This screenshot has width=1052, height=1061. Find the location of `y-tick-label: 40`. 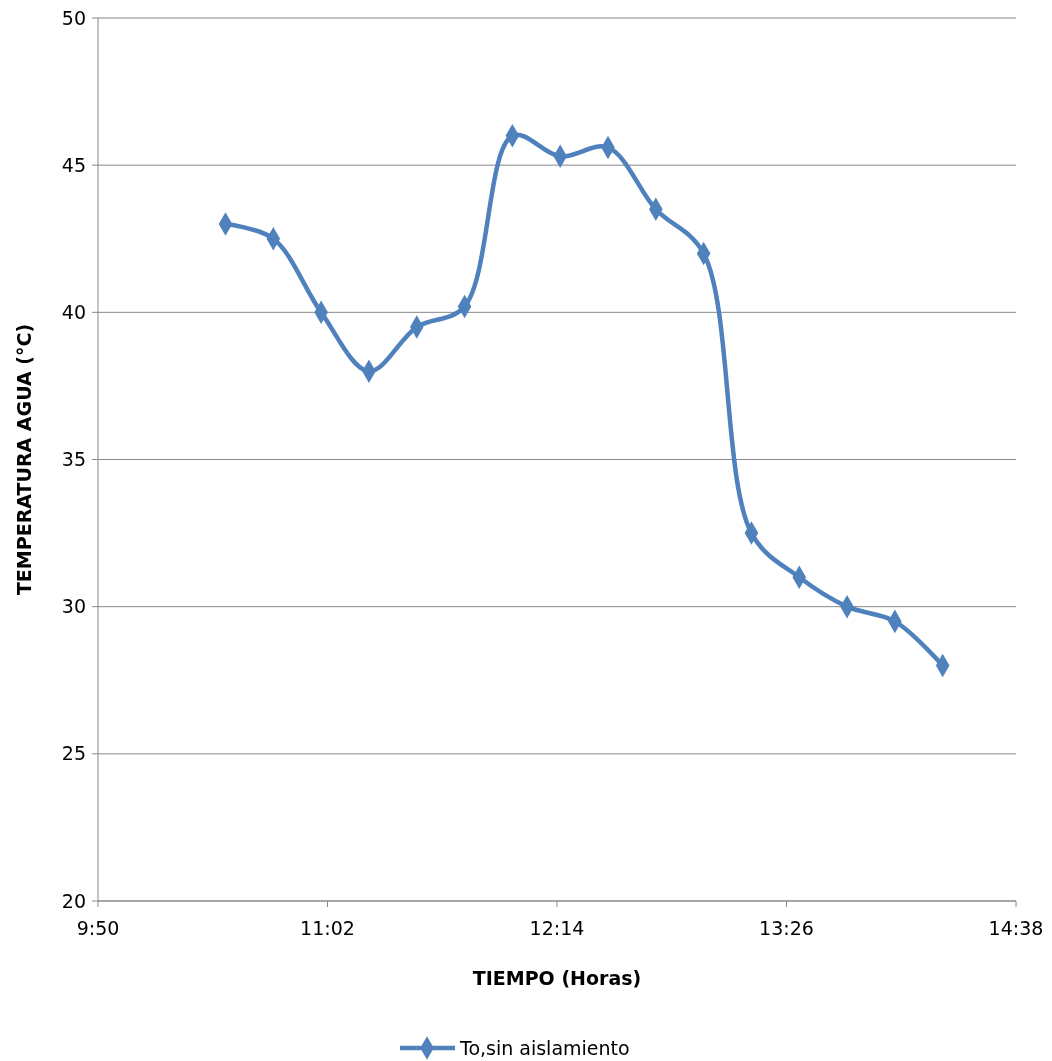

y-tick-label: 40 is located at coordinates (73, 311).